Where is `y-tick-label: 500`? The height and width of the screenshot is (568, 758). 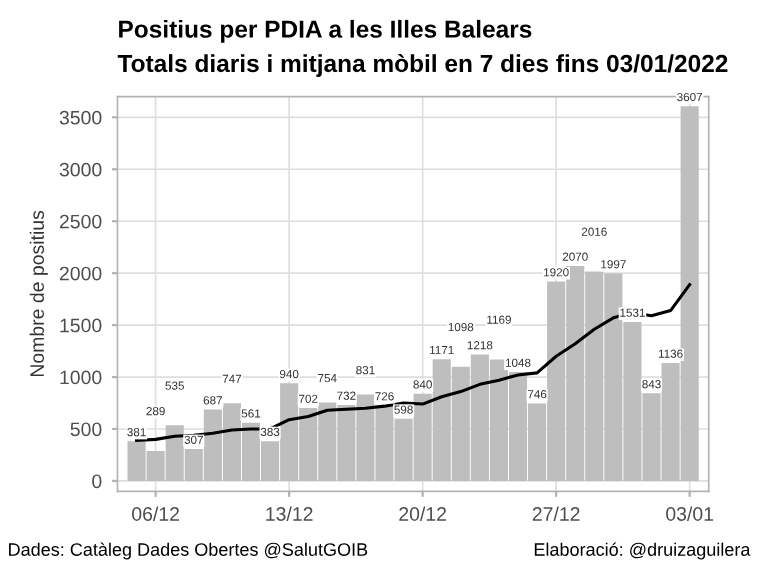 y-tick-label: 500 is located at coordinates (86, 429).